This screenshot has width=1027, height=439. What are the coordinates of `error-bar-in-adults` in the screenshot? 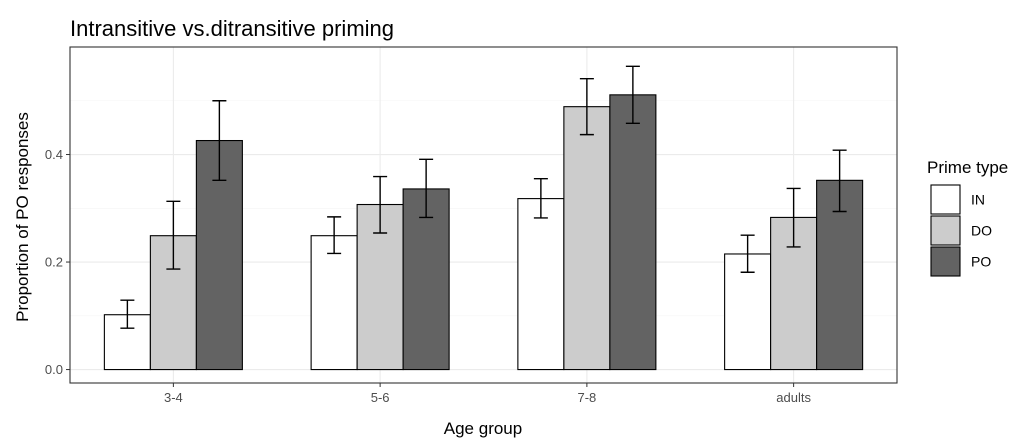 It's located at (747, 253).